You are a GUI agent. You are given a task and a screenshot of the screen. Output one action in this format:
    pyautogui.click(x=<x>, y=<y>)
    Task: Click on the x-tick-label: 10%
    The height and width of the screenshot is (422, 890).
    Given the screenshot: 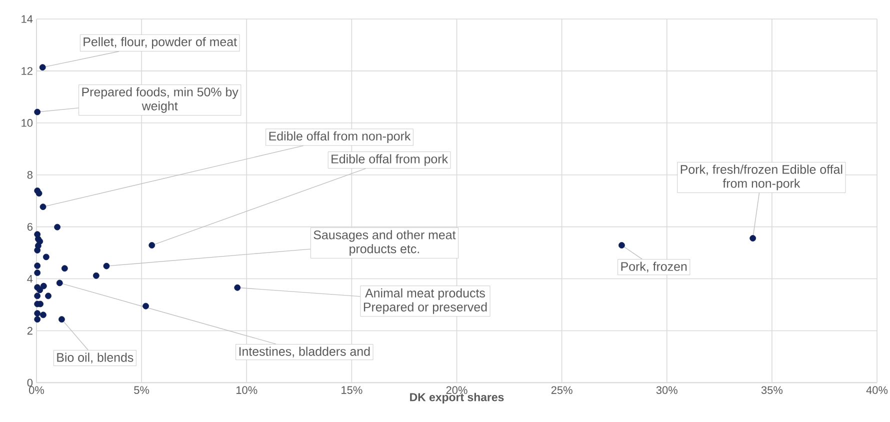 What is the action you would take?
    pyautogui.click(x=247, y=390)
    